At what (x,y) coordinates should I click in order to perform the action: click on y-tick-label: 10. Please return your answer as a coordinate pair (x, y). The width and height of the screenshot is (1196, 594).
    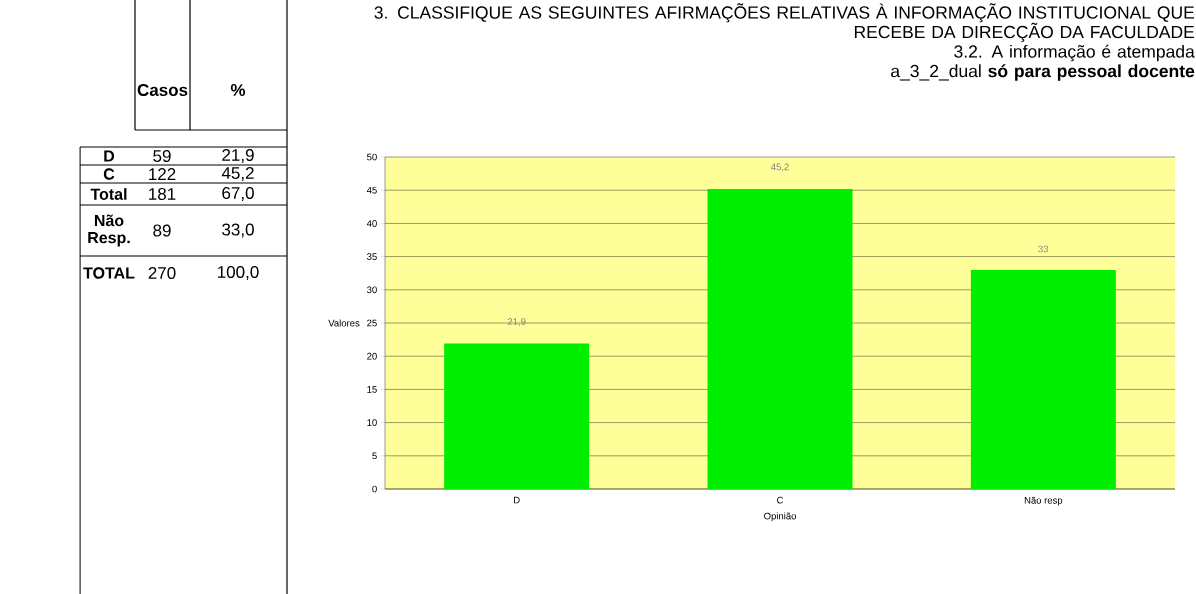
    Looking at the image, I should click on (372, 422).